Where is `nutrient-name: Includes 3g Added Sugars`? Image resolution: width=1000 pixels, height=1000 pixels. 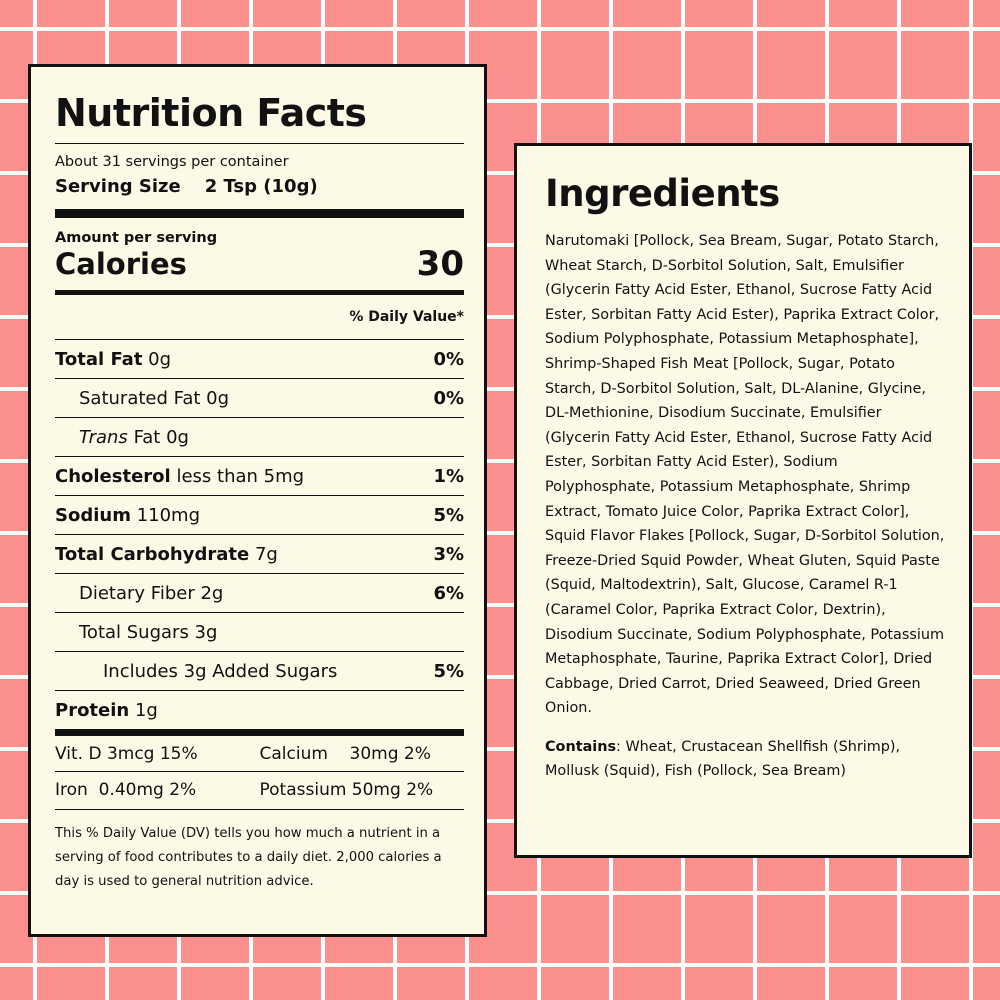 nutrient-name: Includes 3g Added Sugars is located at coordinates (220, 671).